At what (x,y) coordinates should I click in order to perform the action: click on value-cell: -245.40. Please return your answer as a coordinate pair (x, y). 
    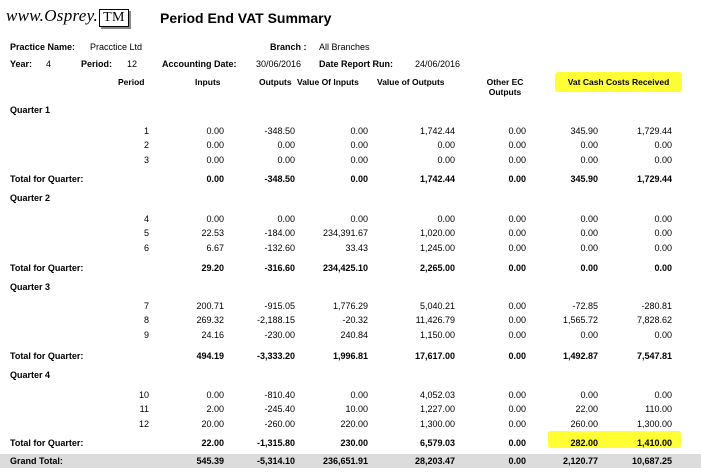
    Looking at the image, I should click on (279, 409).